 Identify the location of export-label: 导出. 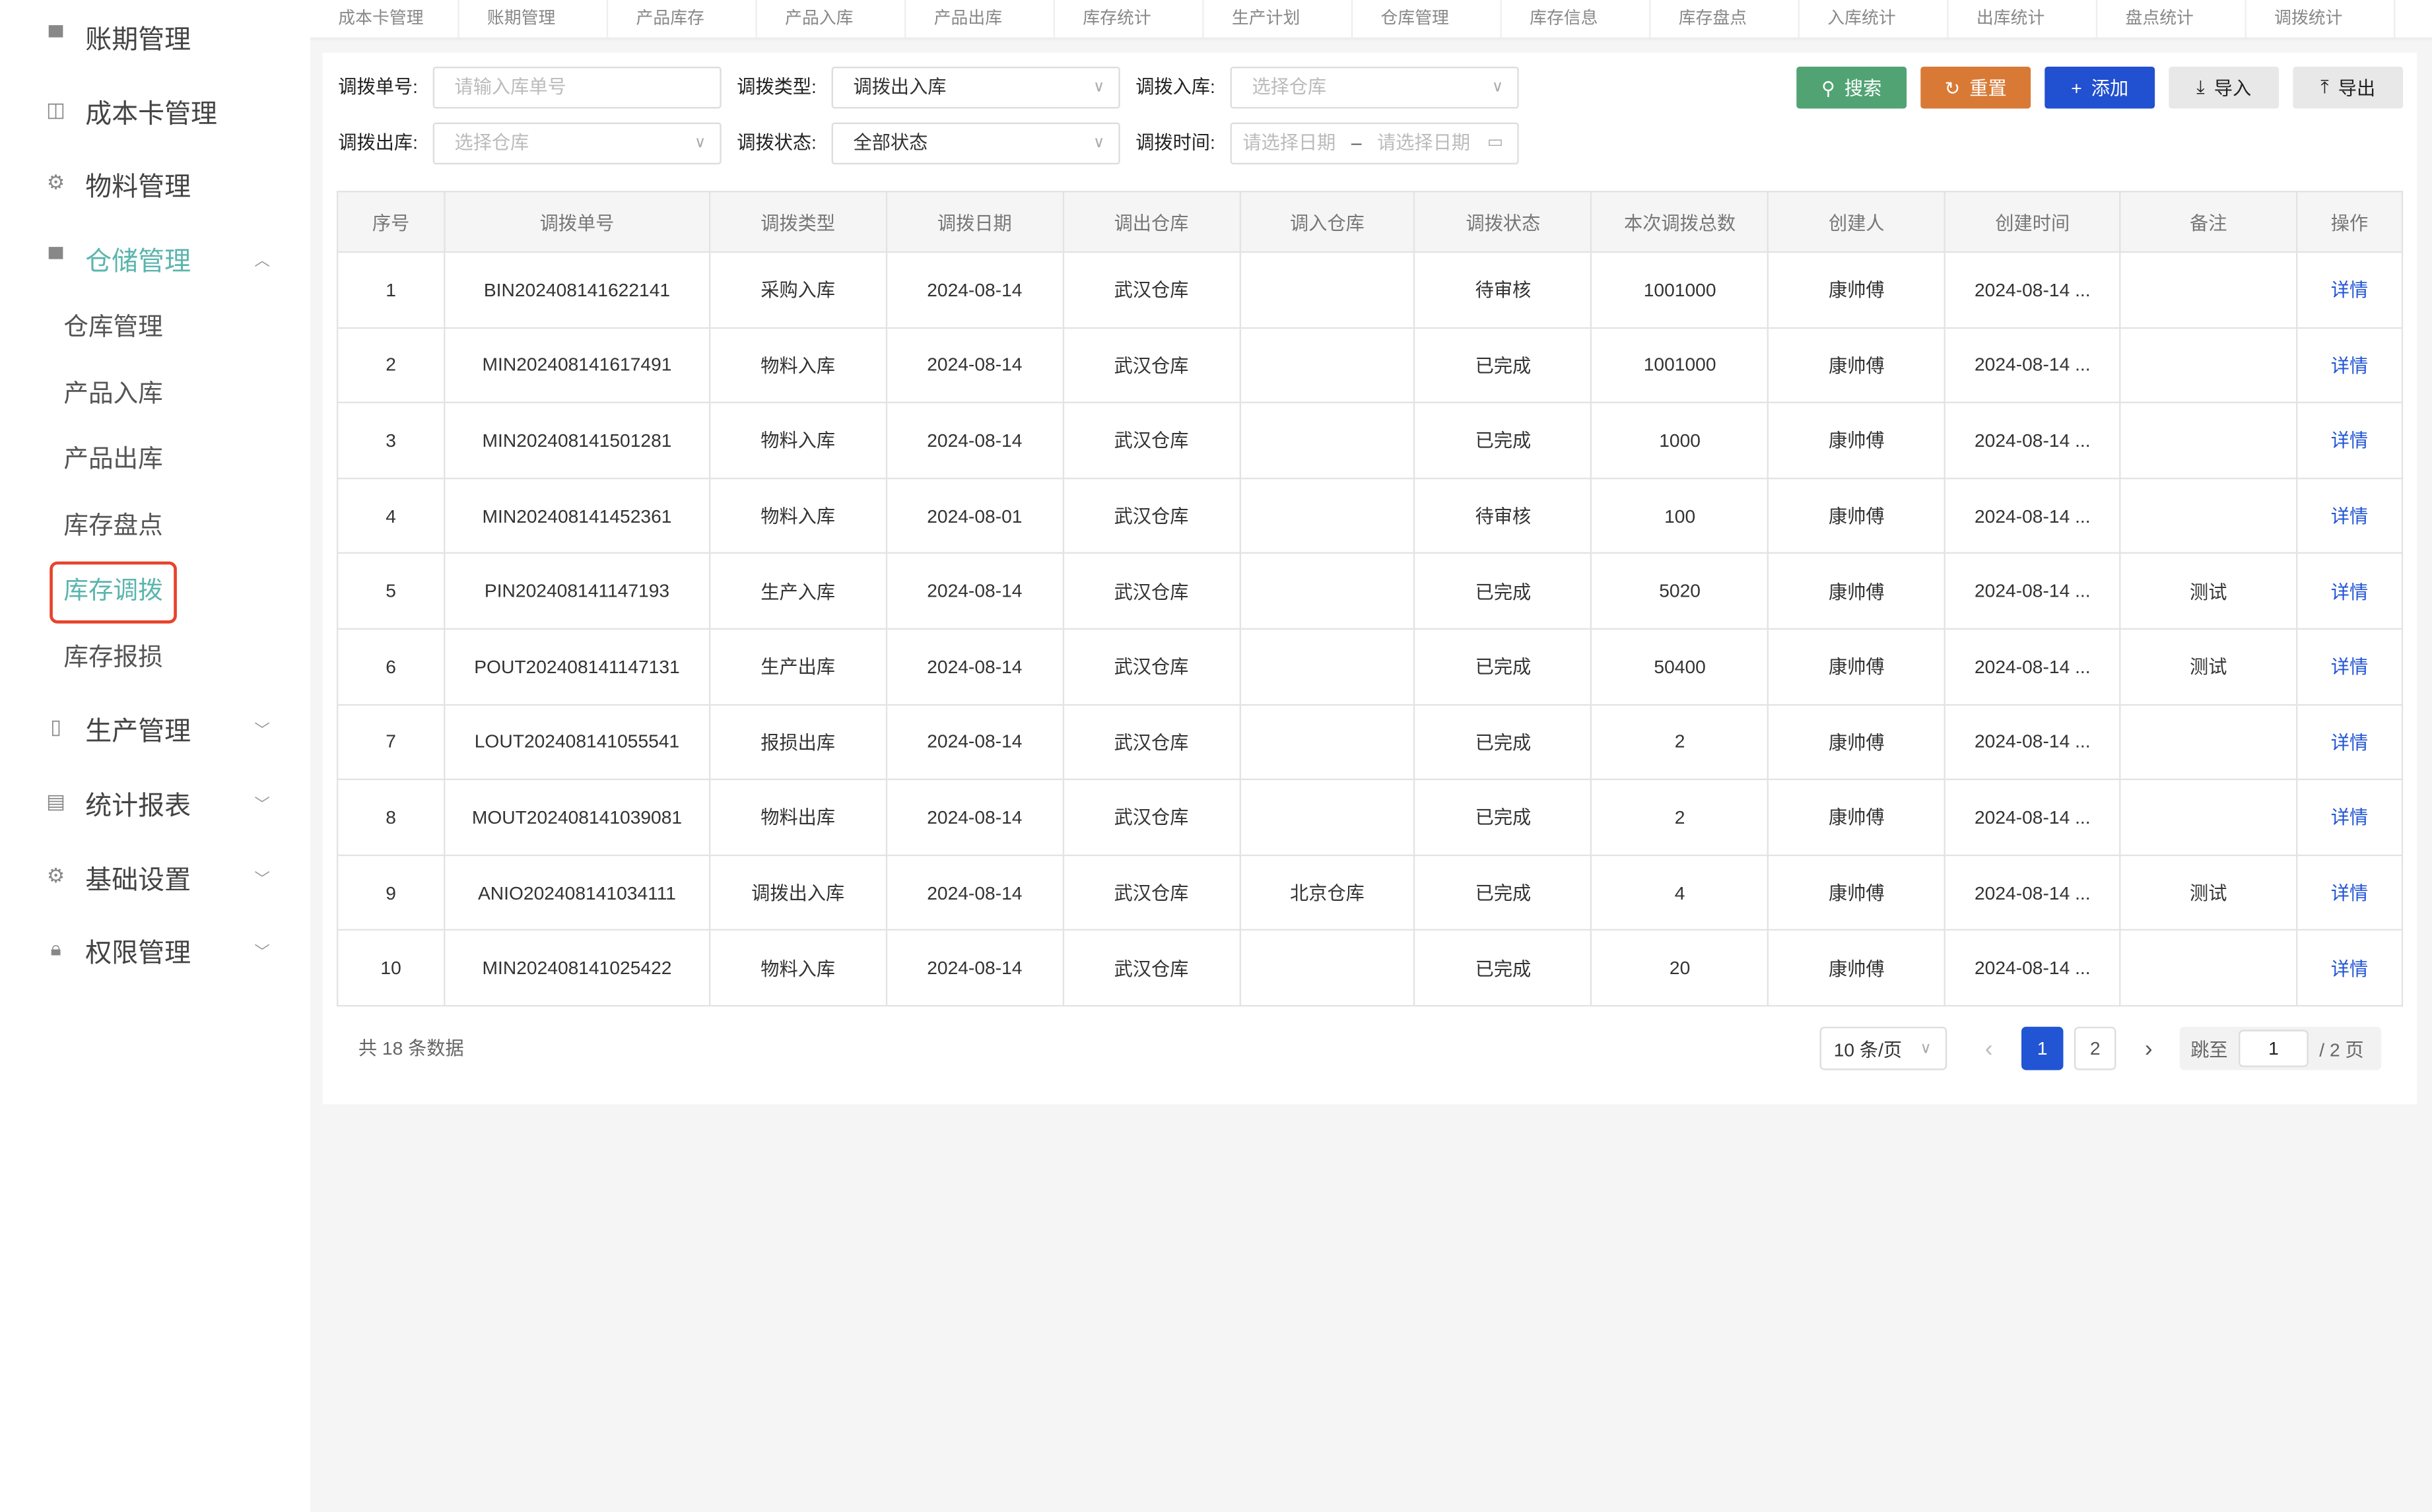
(2357, 88).